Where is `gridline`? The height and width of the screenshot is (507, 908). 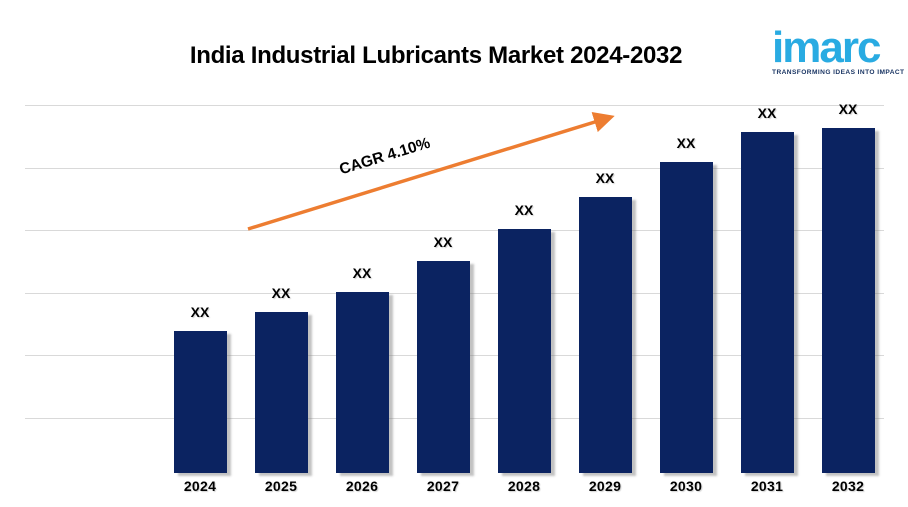
gridline is located at coordinates (454, 105).